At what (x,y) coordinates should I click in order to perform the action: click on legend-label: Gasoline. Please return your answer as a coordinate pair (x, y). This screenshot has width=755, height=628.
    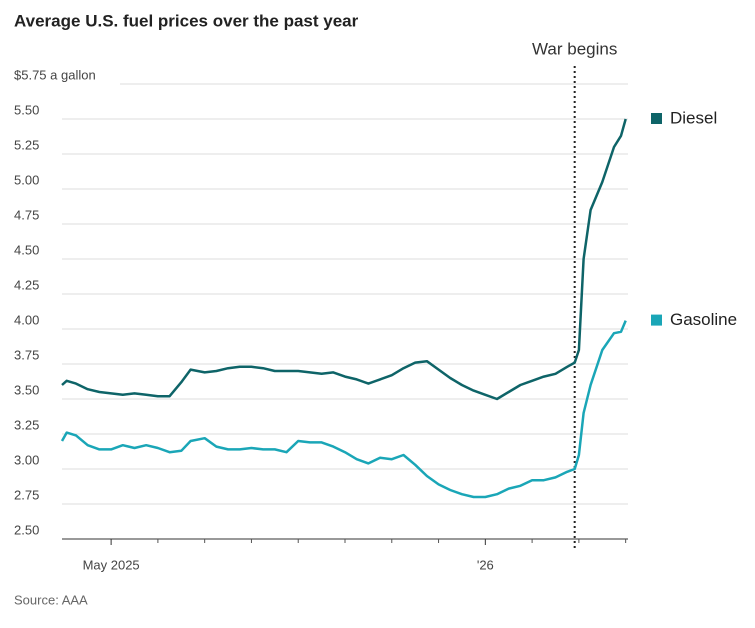
    Looking at the image, I should click on (703, 319).